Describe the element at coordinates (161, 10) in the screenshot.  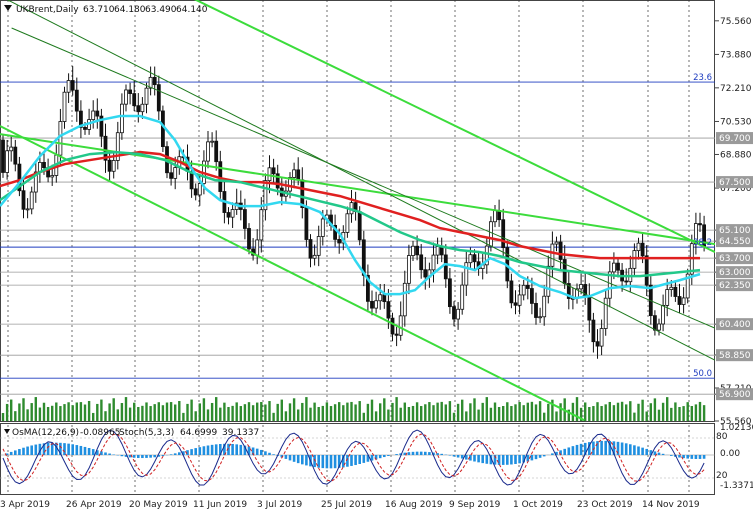
I see `header-low: 63.490` at that location.